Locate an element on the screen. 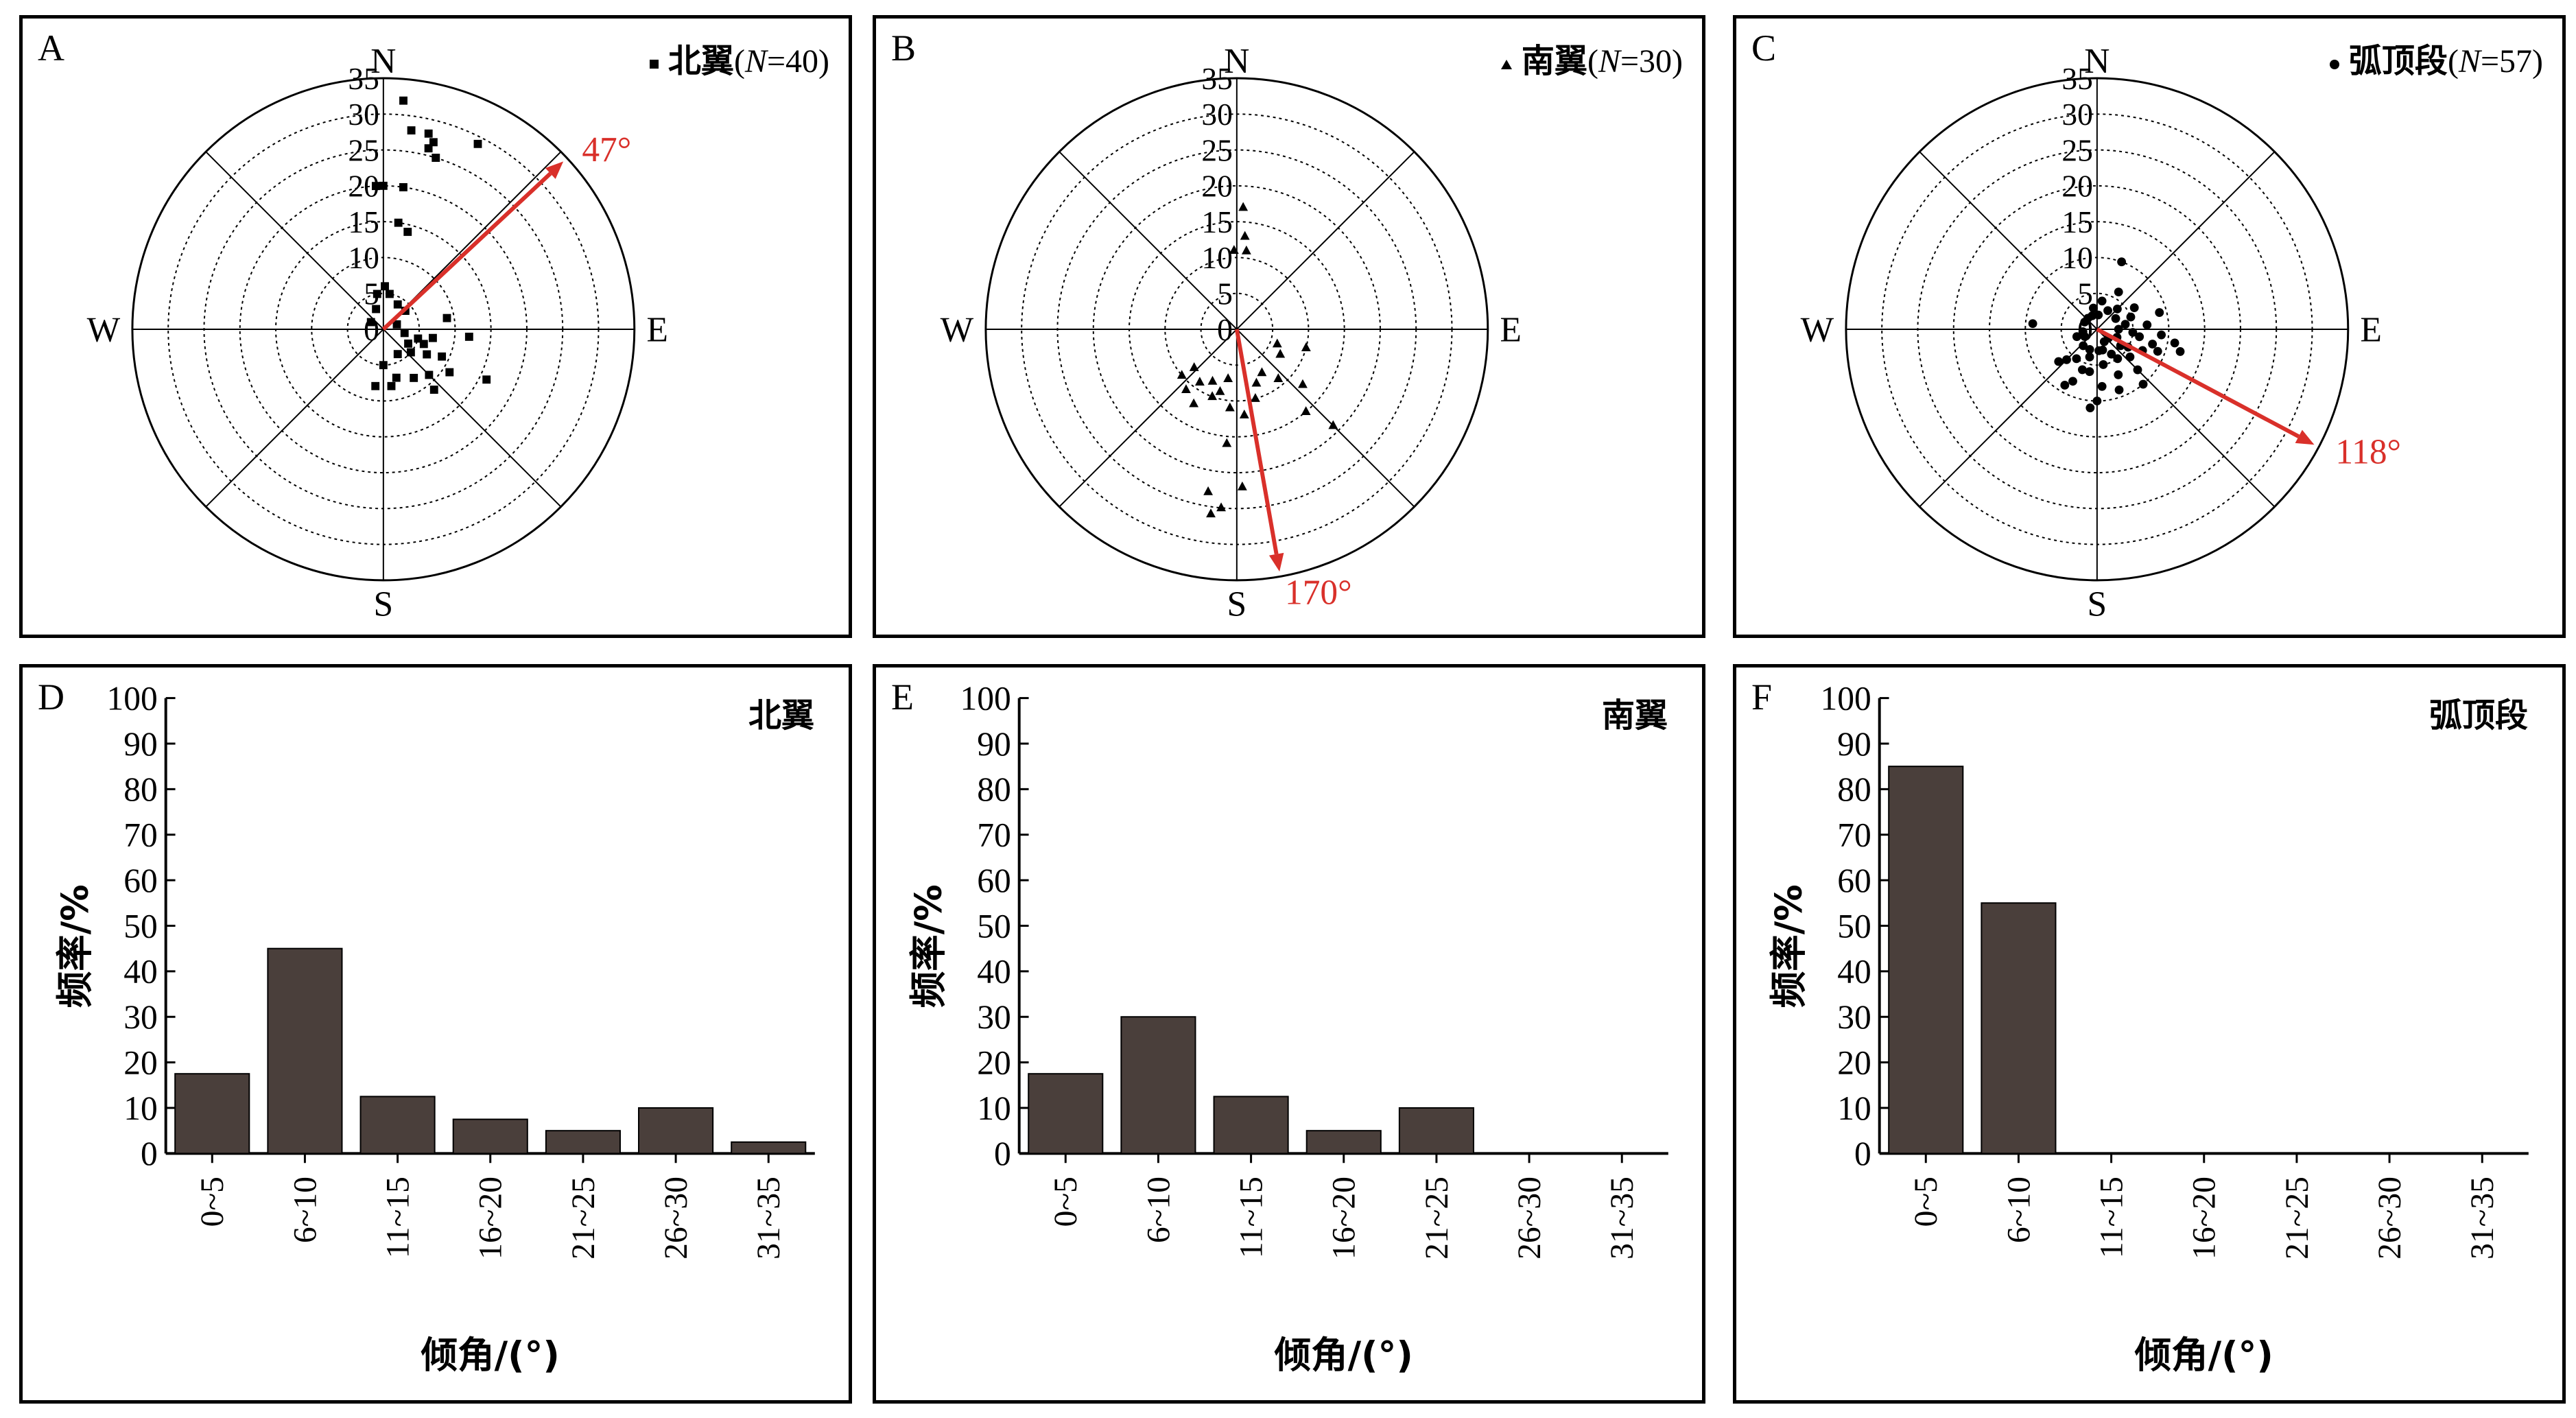  polar-panel-a: N E S W 0 5 10 15 20 25 30 35 47° A 北翼(N=40) is located at coordinates (435, 326).